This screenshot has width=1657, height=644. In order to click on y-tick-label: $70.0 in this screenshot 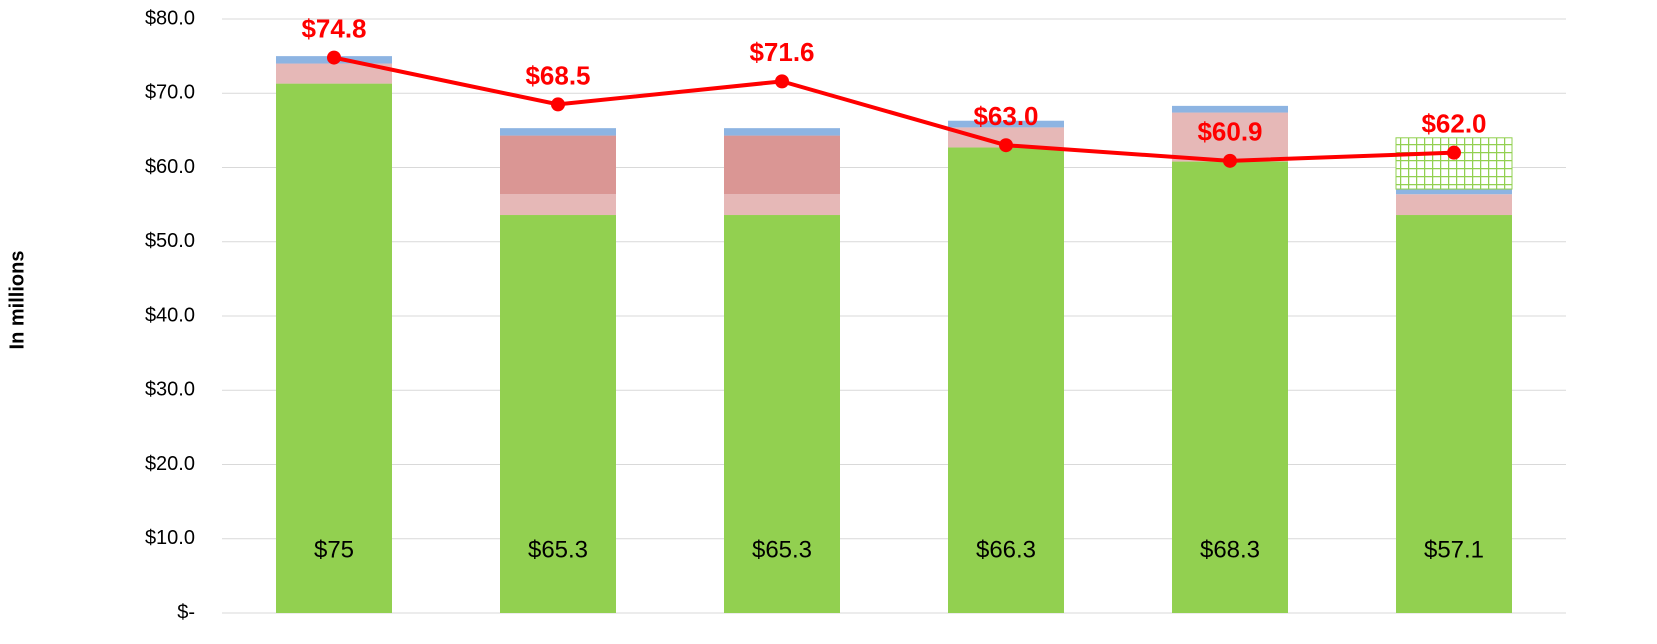, I will do `click(170, 93)`.